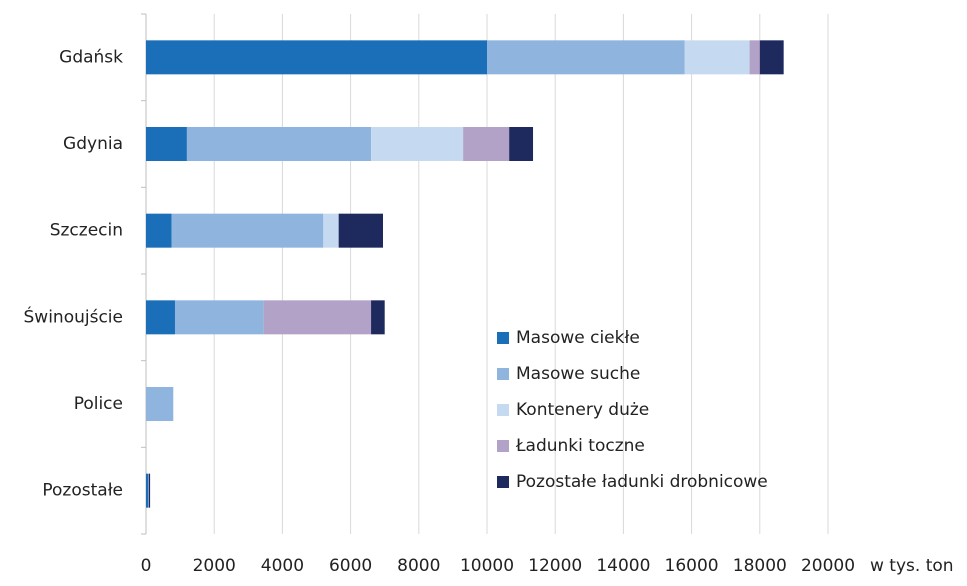 This screenshot has width=967, height=586. Describe the element at coordinates (623, 566) in the screenshot. I see `x-tick-label: 14000` at that location.